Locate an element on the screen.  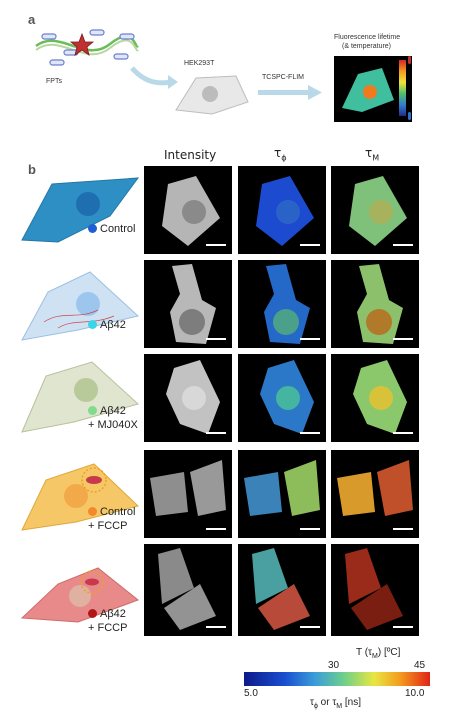
row-label-abeta42-mj040x: Aβ42 + MJ040X is located at coordinates (113, 418).